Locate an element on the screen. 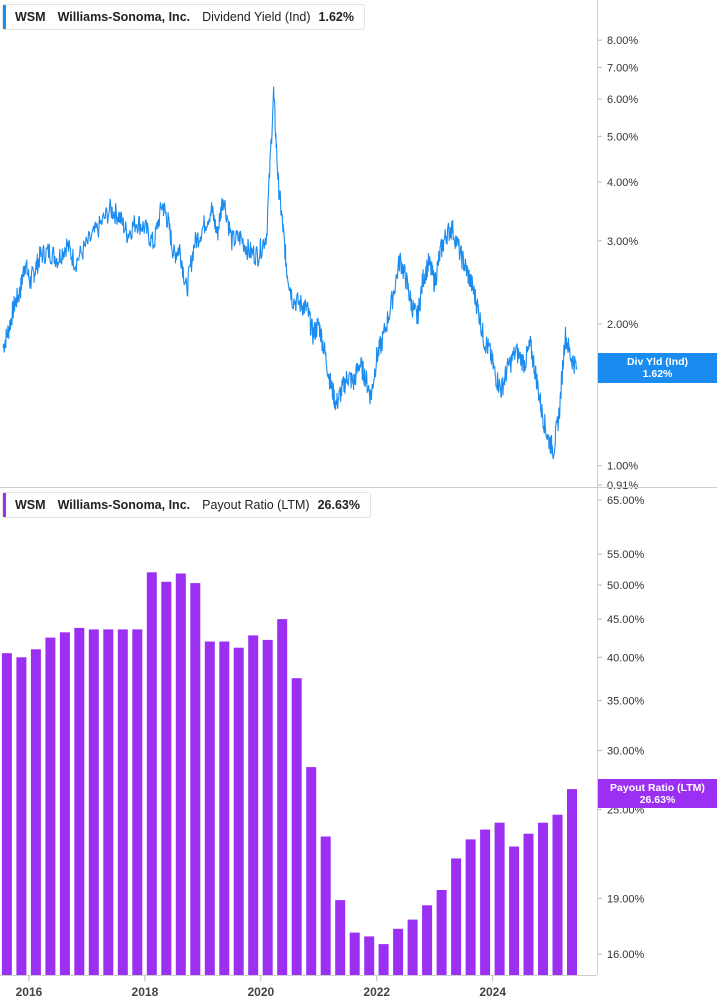  legend-metric: Dividend Yield (Ind) is located at coordinates (256, 17).